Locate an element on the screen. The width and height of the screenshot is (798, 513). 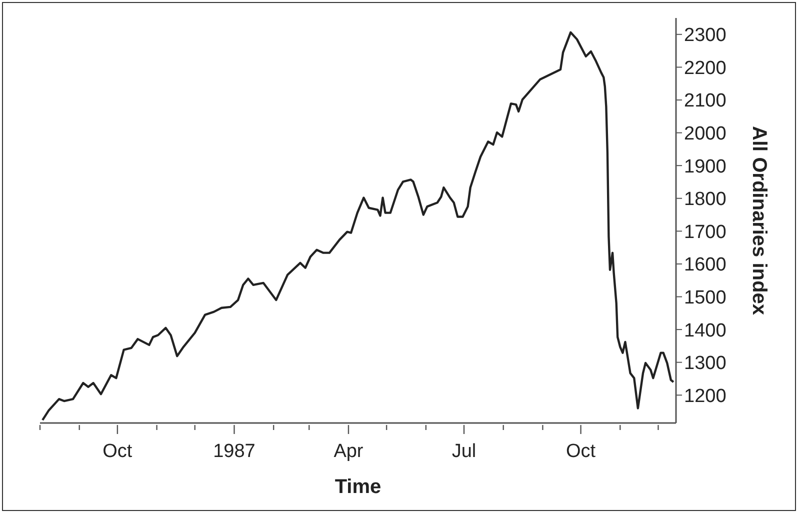
y-tick-label: 1600 is located at coordinates (705, 265).